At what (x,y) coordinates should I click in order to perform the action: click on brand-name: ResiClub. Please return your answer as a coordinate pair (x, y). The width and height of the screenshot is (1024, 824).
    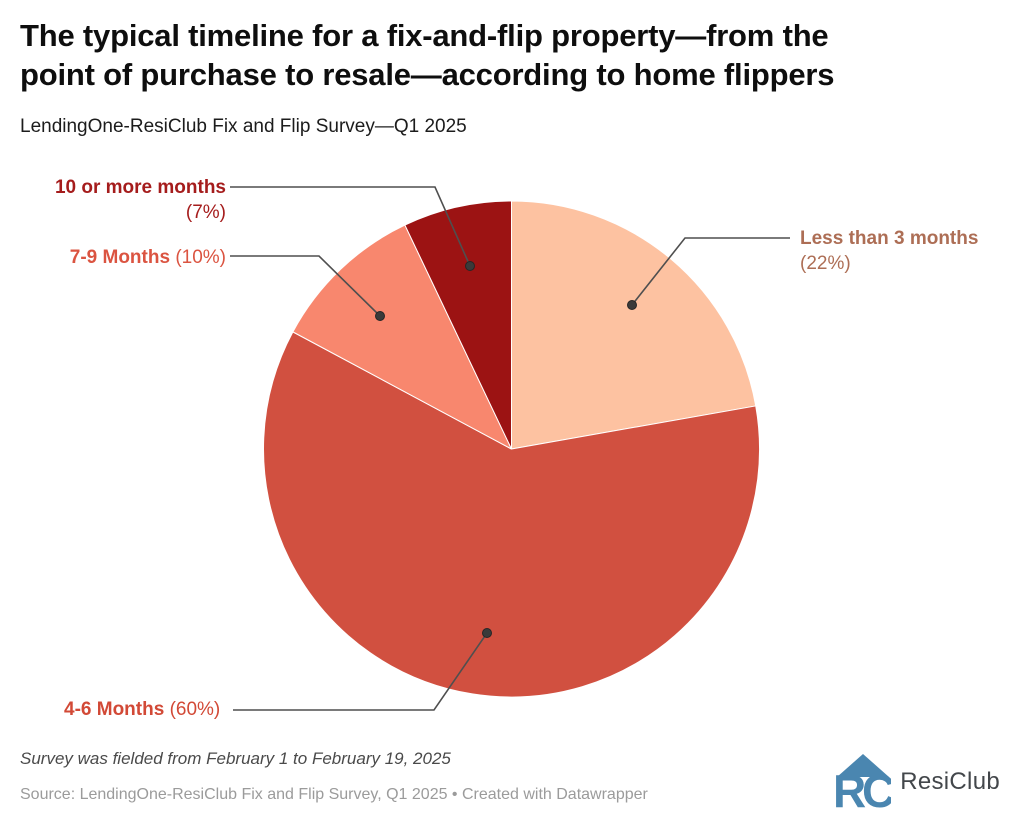
    Looking at the image, I should click on (950, 781).